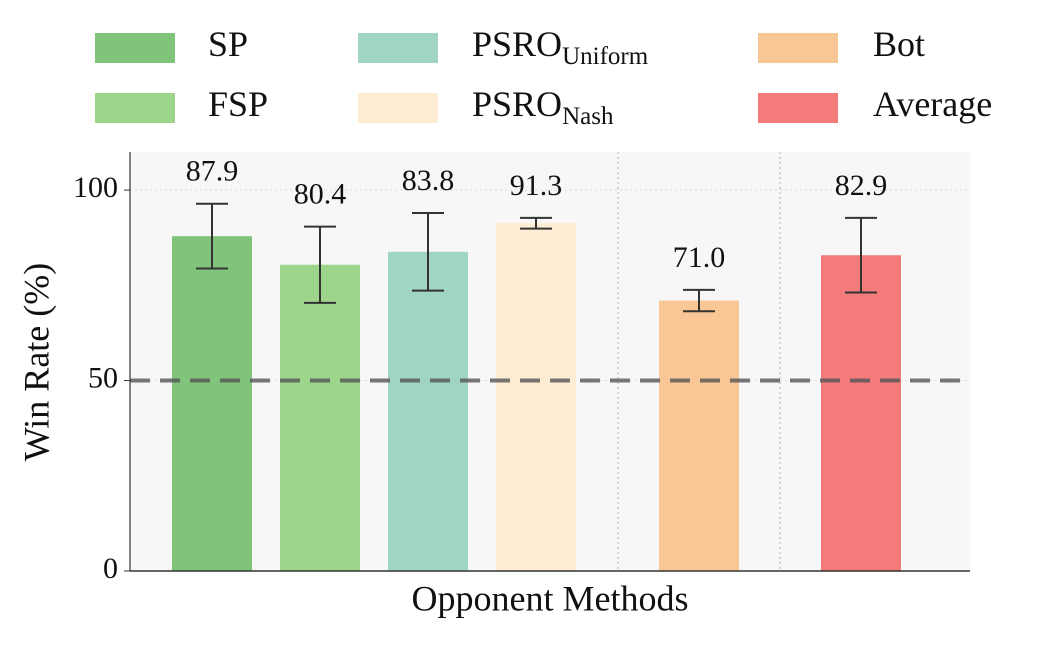  What do you see at coordinates (212, 171) in the screenshot?
I see `value-label: 87.9` at bounding box center [212, 171].